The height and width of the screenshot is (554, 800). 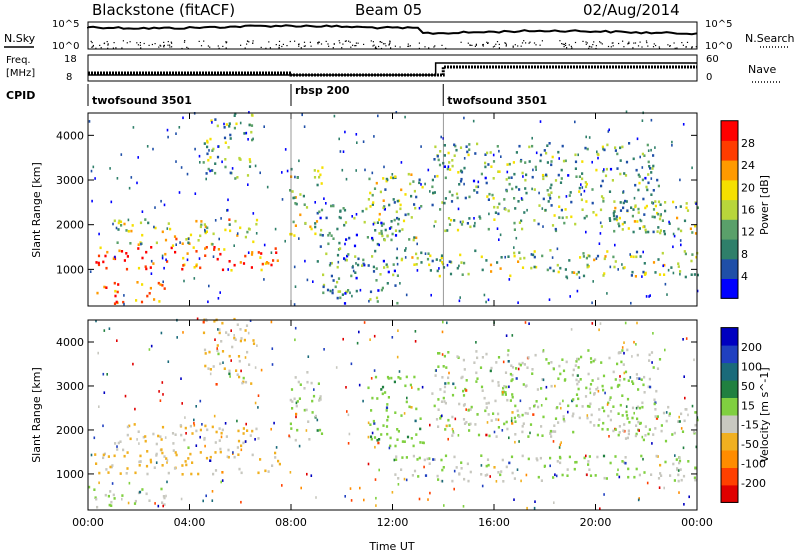 I want to click on x-axis-label: Time UT, so click(x=391, y=546).